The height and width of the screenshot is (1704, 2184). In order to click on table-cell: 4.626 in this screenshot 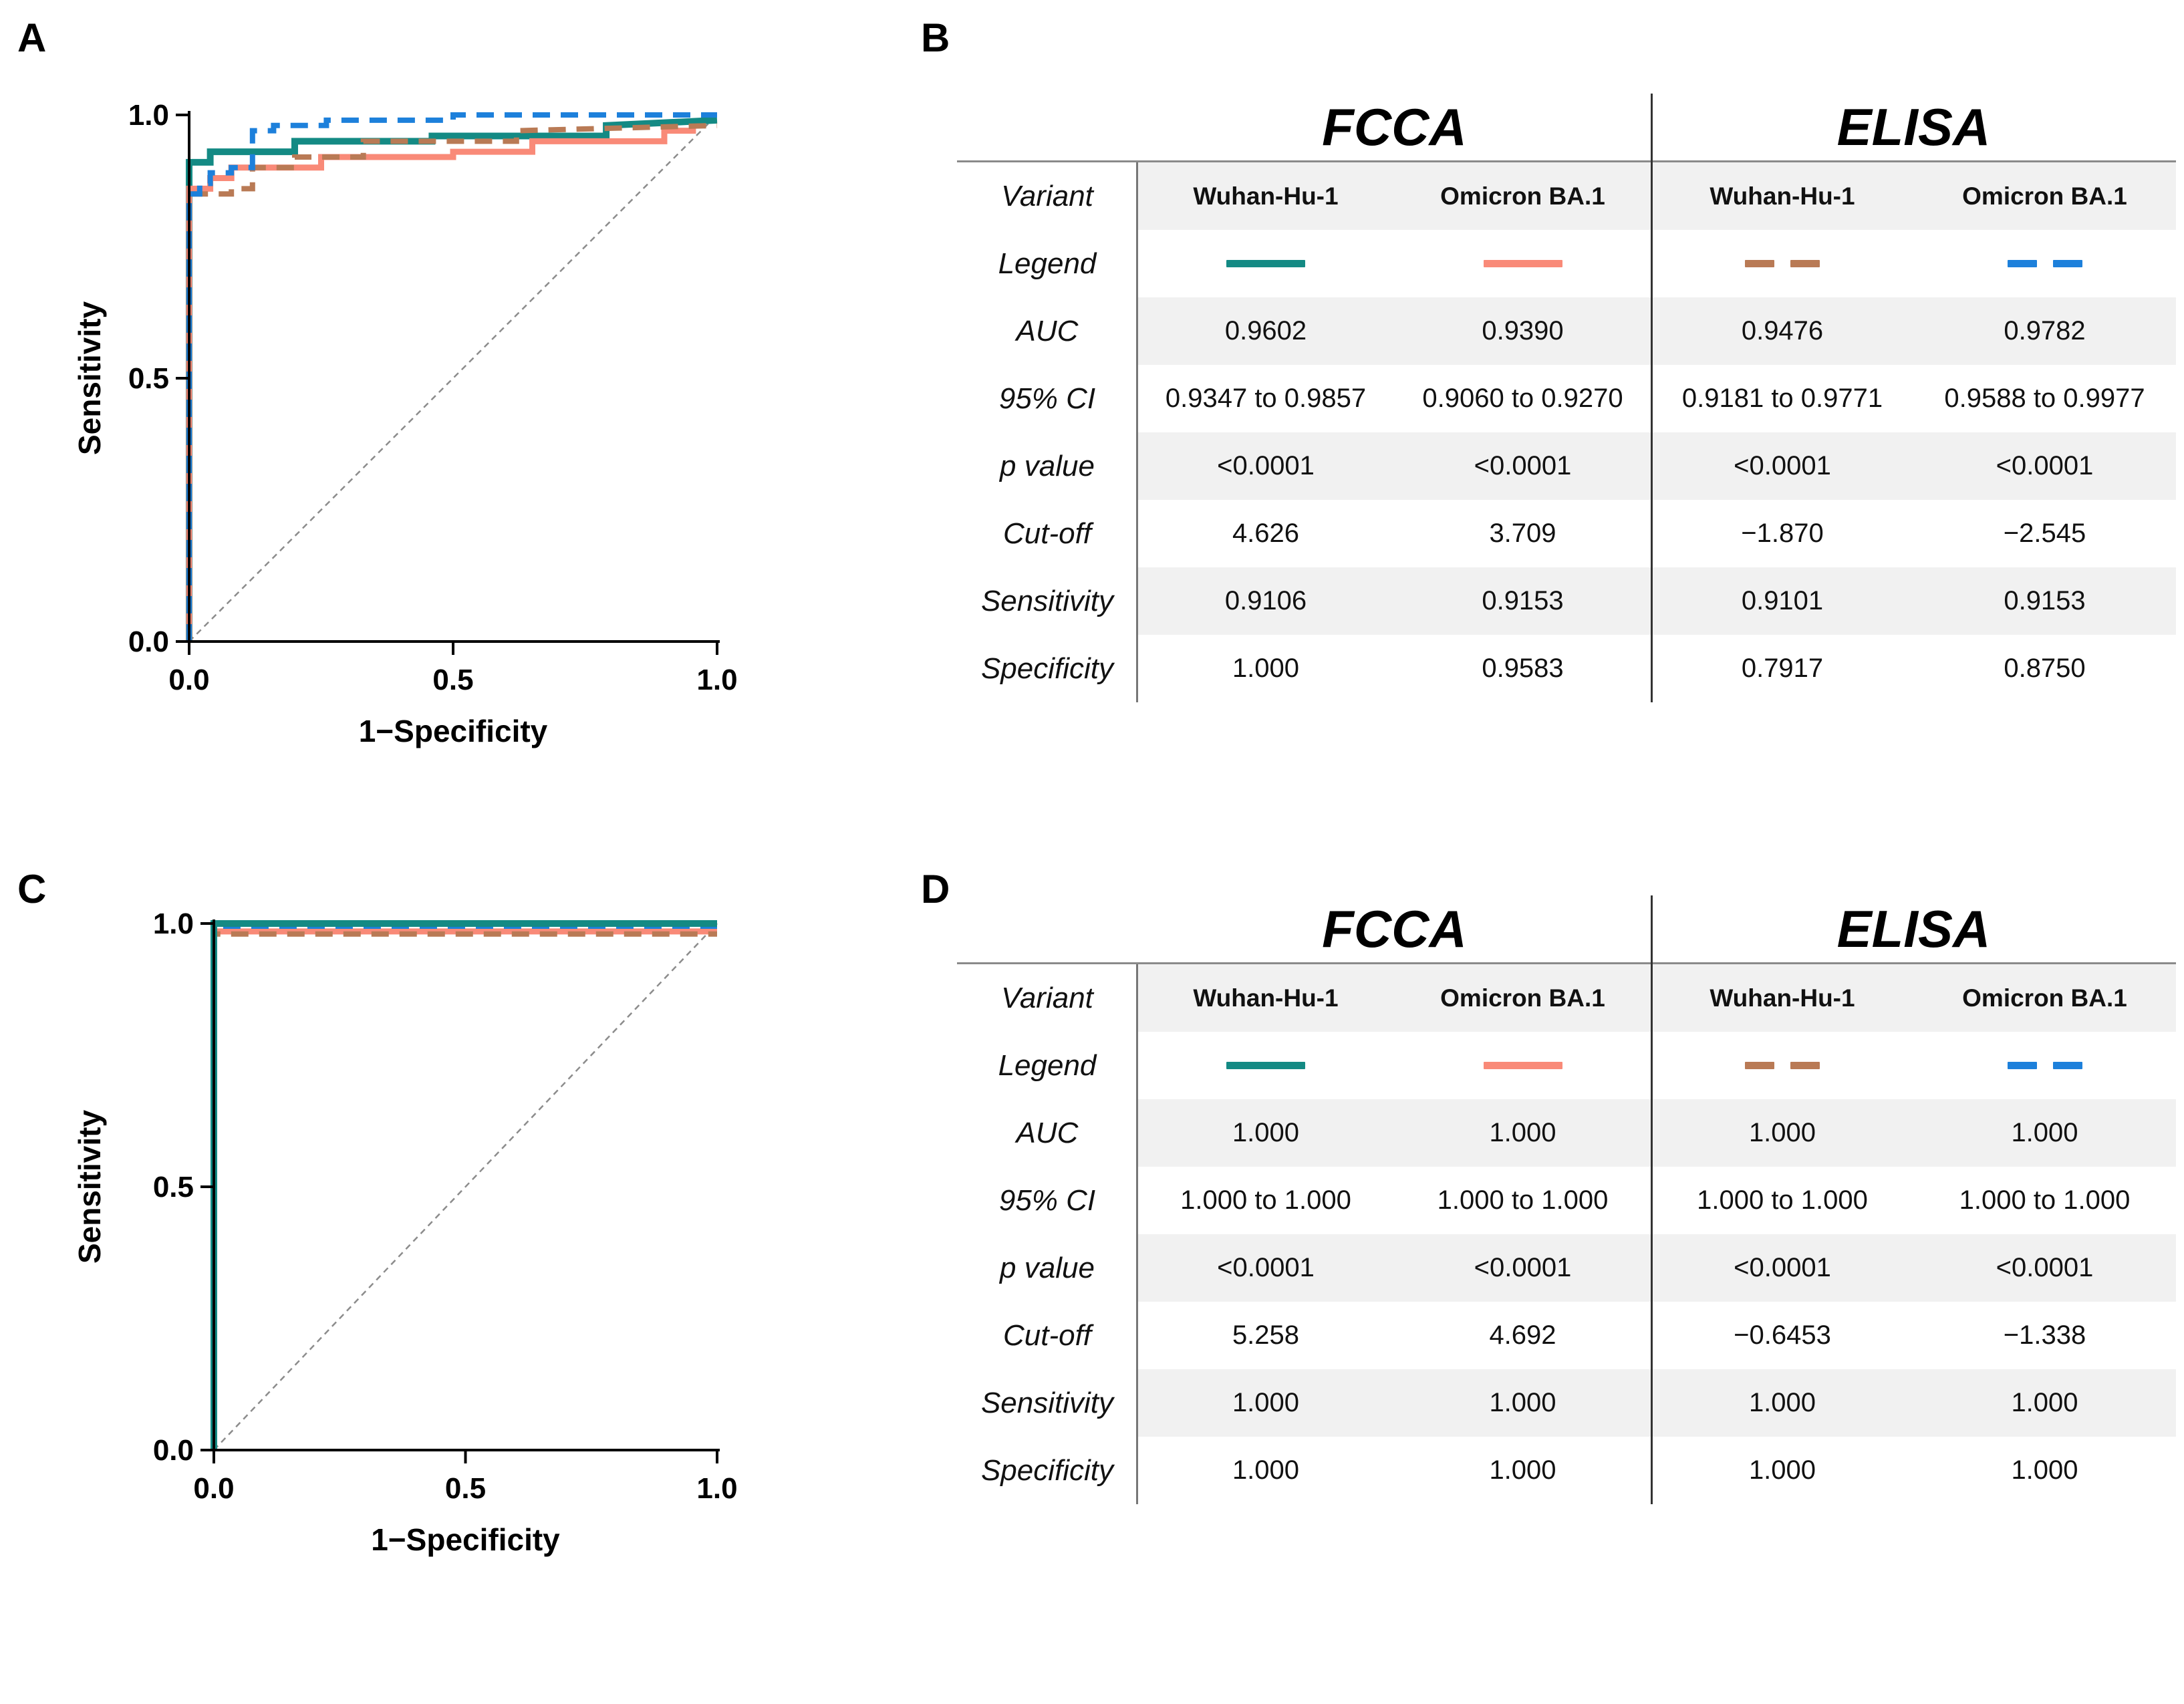, I will do `click(1266, 533)`.